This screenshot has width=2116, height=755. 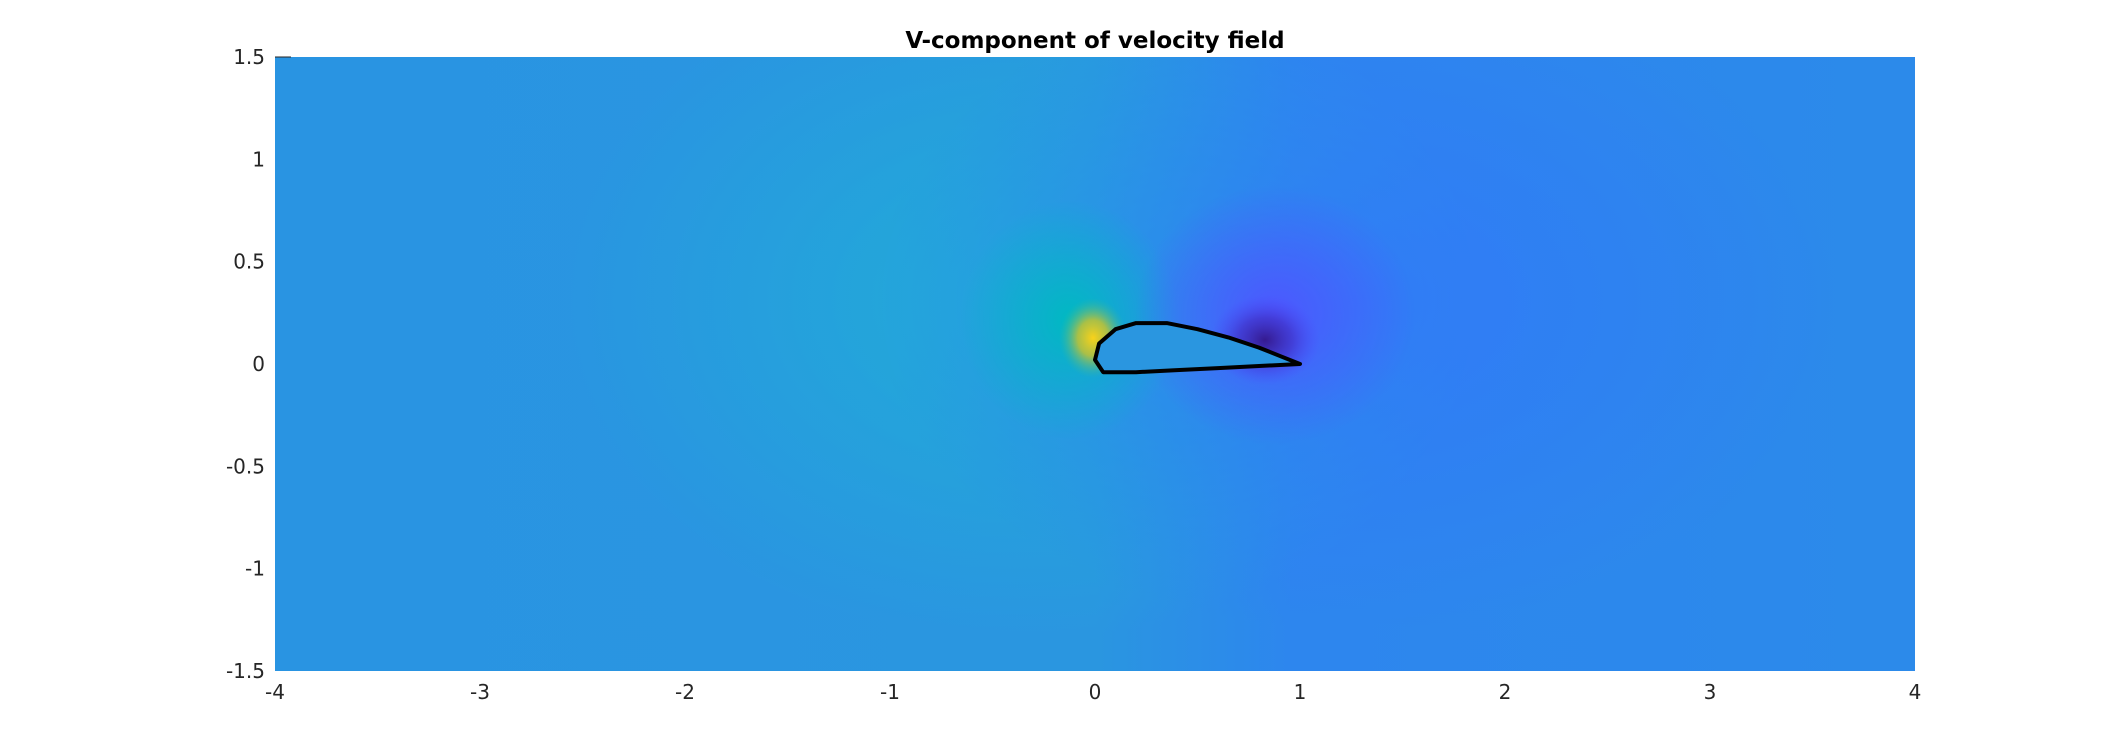 I want to click on x-tick-label: 2, so click(x=1505, y=692).